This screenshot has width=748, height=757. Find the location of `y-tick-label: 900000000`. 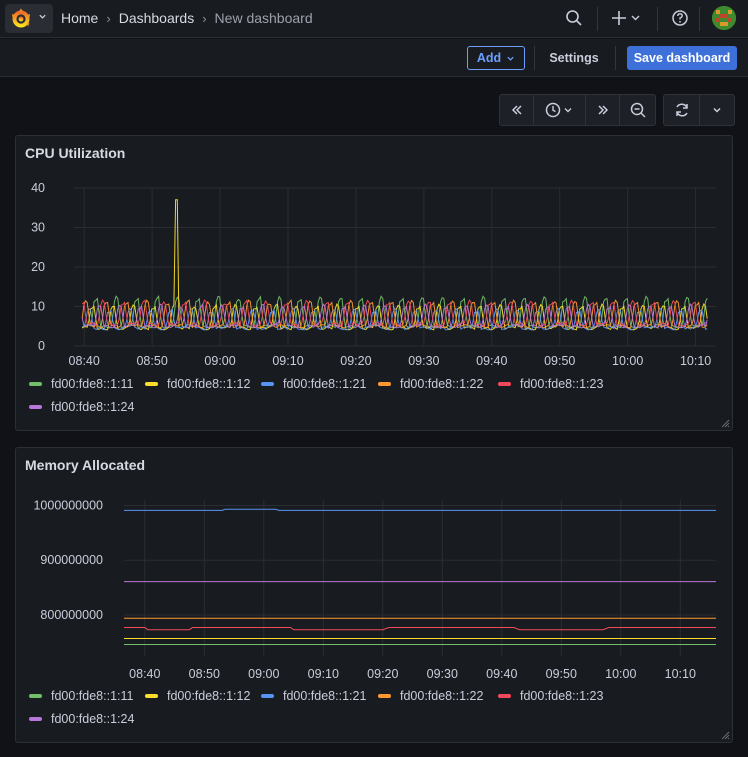

y-tick-label: 900000000 is located at coordinates (71, 560).